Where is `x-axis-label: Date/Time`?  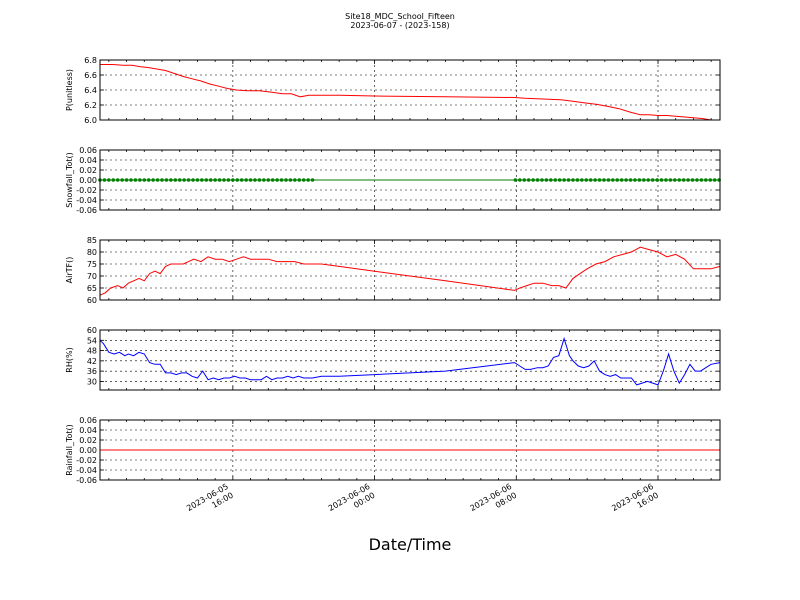 x-axis-label: Date/Time is located at coordinates (410, 544).